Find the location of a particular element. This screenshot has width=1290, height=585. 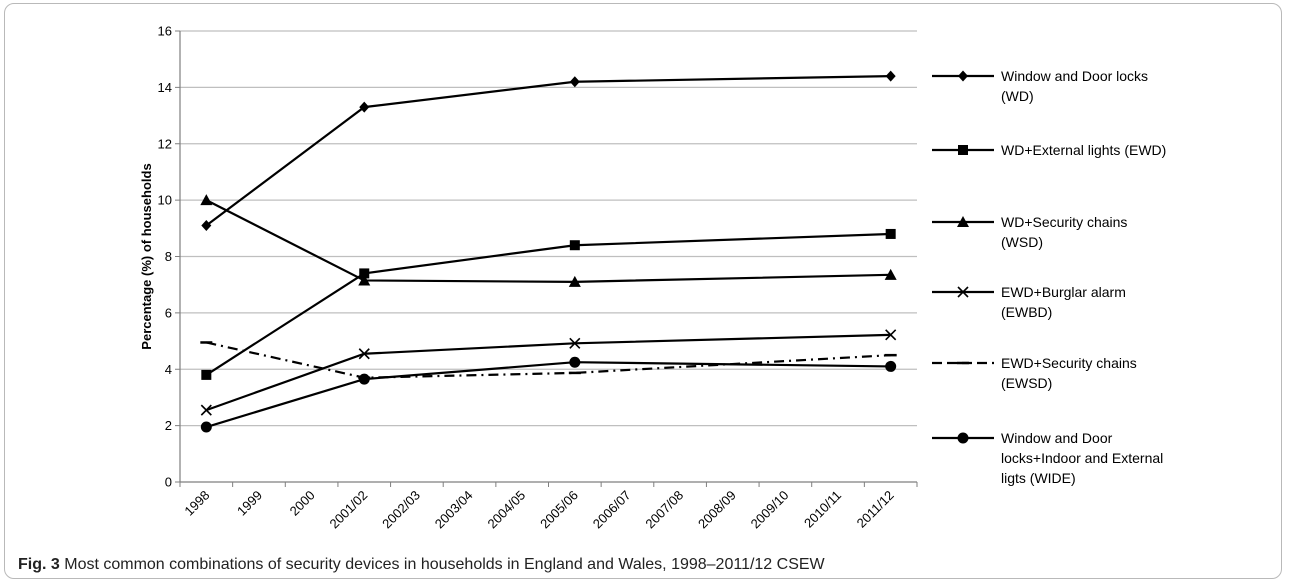

legend-label: WD+External lights (EWD) is located at coordinates (1083, 150).